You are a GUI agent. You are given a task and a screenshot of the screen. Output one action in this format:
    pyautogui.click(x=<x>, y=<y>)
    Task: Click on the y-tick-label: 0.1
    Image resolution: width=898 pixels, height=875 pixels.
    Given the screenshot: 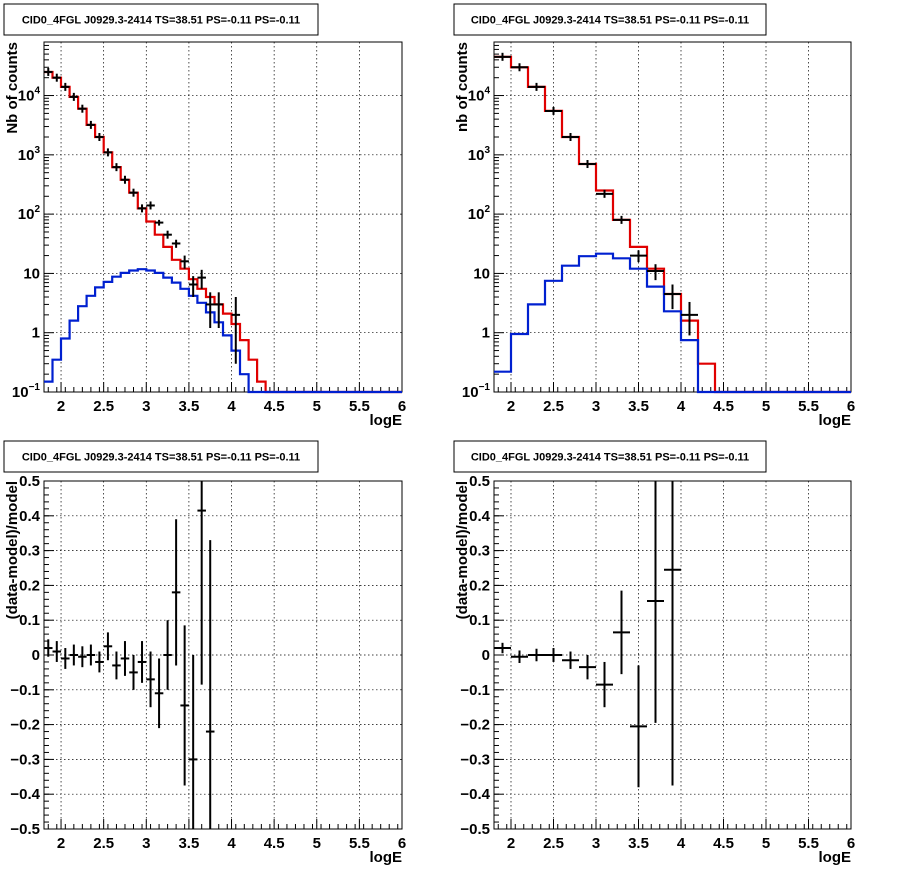 What is the action you would take?
    pyautogui.click(x=479, y=620)
    